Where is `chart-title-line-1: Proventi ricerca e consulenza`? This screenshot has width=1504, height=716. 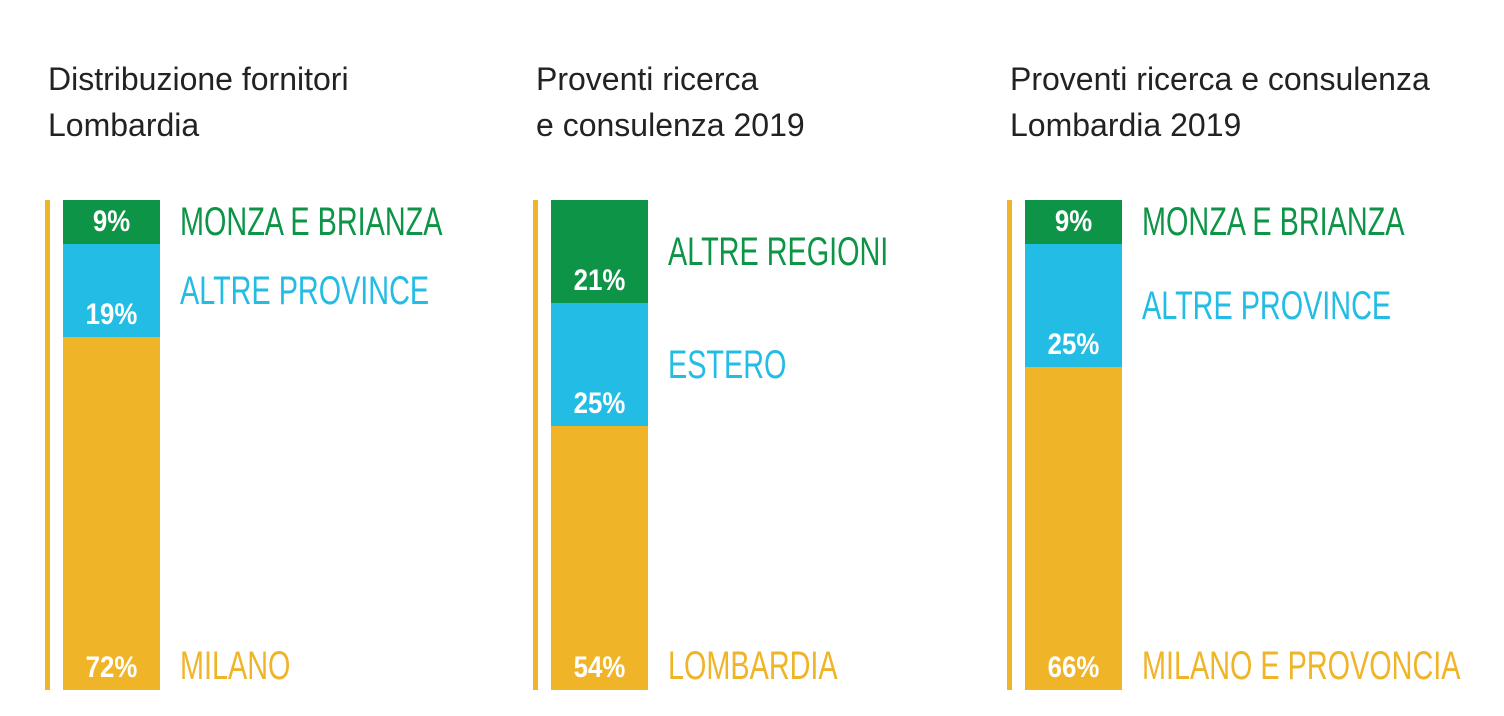
chart-title-line-1: Proventi ricerca e consulenza is located at coordinates (1220, 79).